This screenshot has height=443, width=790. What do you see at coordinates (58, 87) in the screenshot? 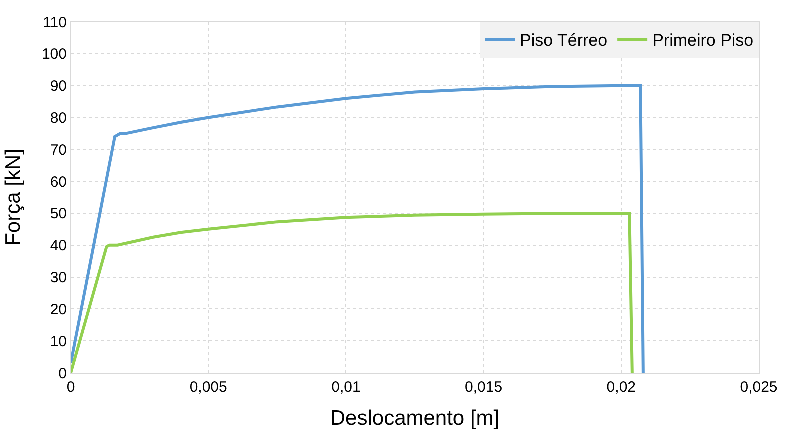
I see `y-tick-label: 90` at bounding box center [58, 87].